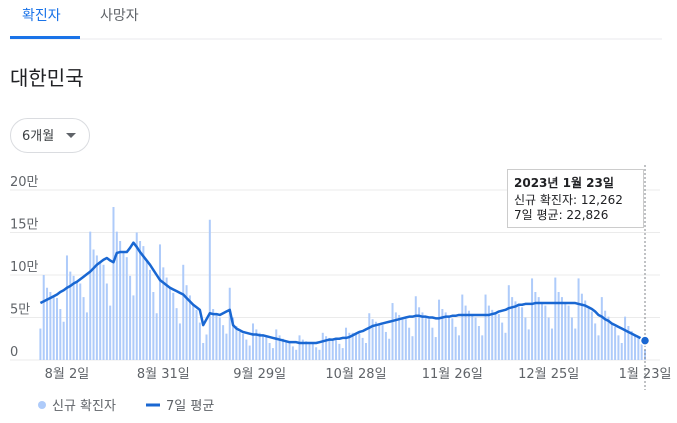 This screenshot has width=677, height=423. I want to click on range-dropdown, so click(50, 135).